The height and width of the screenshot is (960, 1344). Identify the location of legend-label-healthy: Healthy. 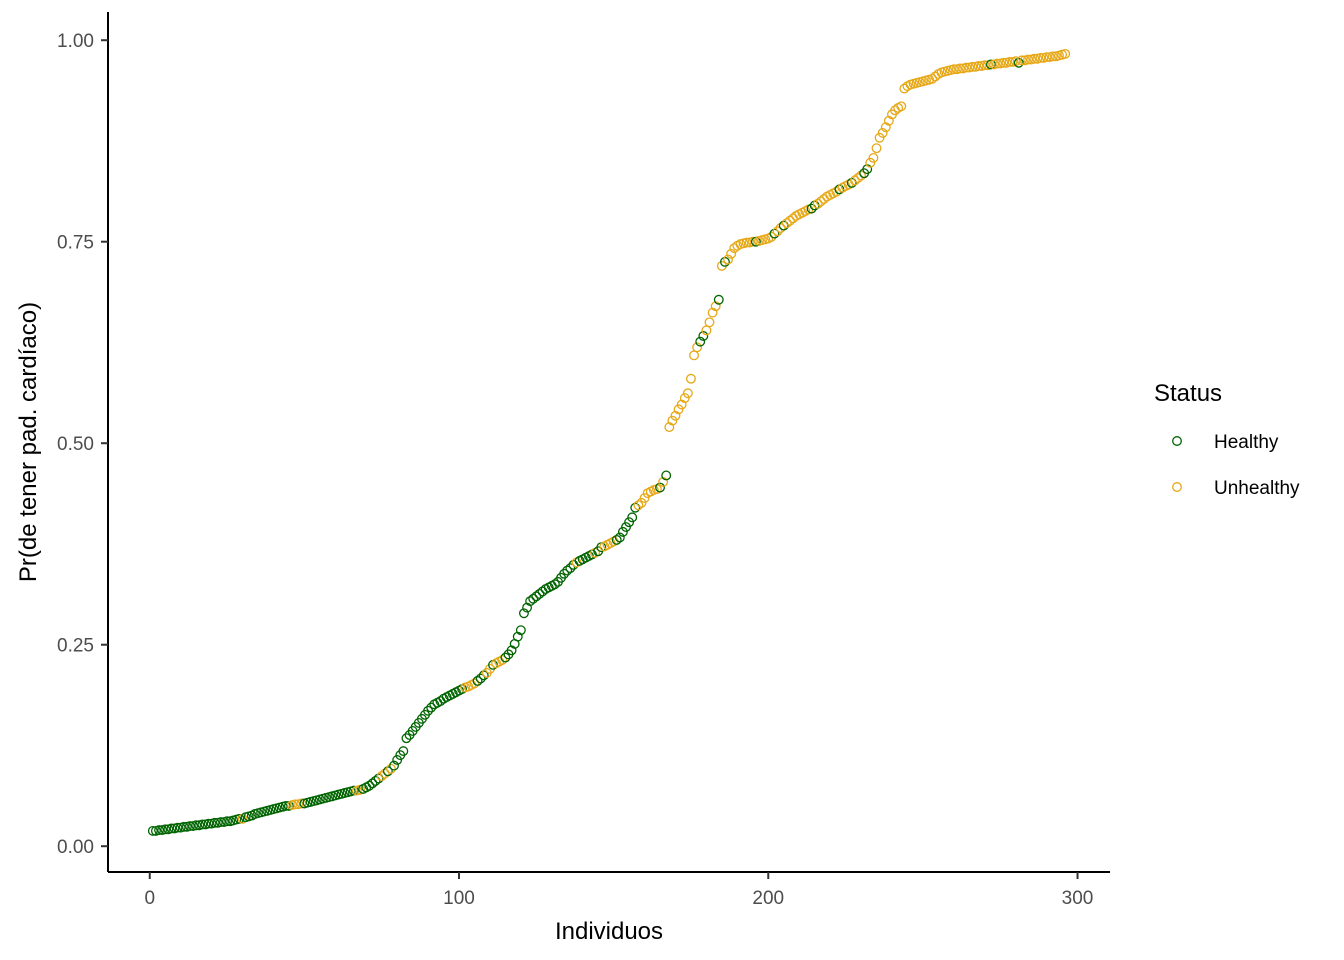
(1246, 442).